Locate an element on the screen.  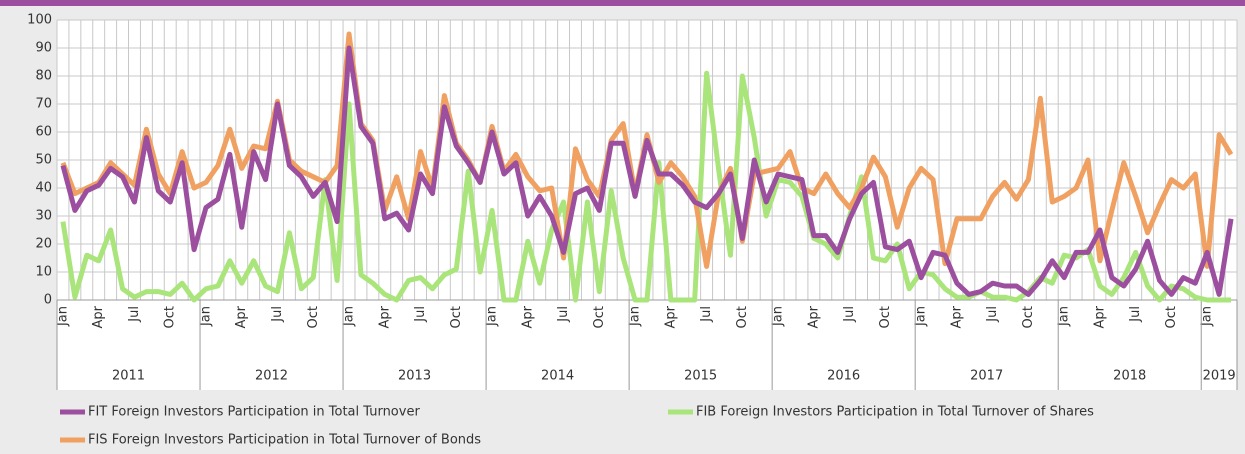
year-label: 2012 is located at coordinates (271, 376).